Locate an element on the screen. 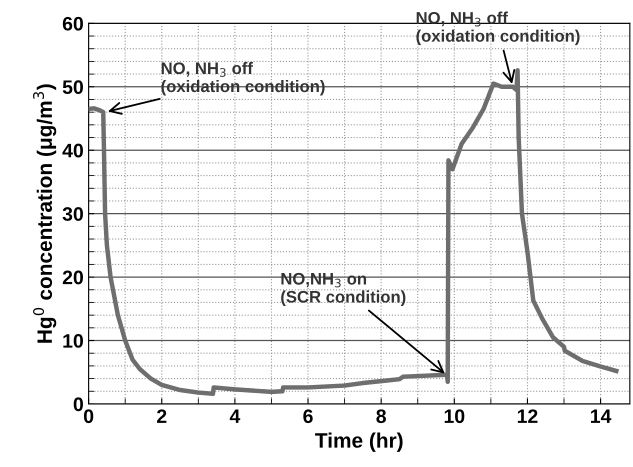 This screenshot has height=467, width=633. x-axis-title: Time (hr) is located at coordinates (359, 442).